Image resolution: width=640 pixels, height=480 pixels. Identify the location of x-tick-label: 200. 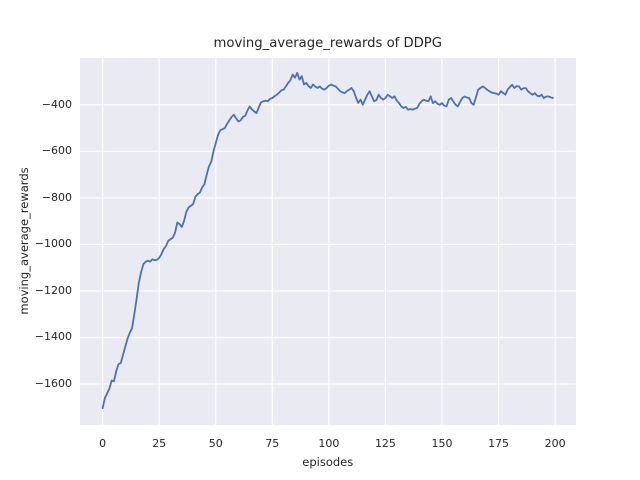
(555, 443).